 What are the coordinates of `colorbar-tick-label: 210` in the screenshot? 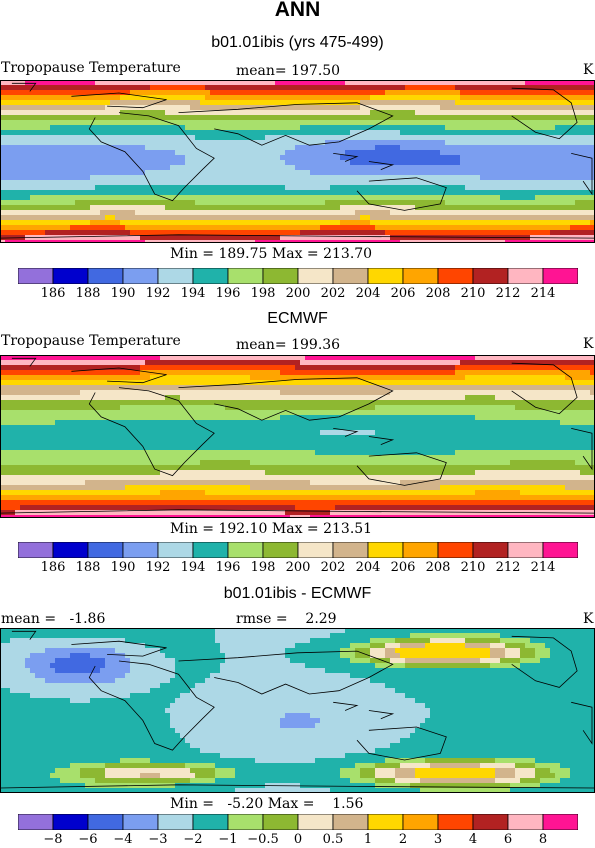 It's located at (473, 293).